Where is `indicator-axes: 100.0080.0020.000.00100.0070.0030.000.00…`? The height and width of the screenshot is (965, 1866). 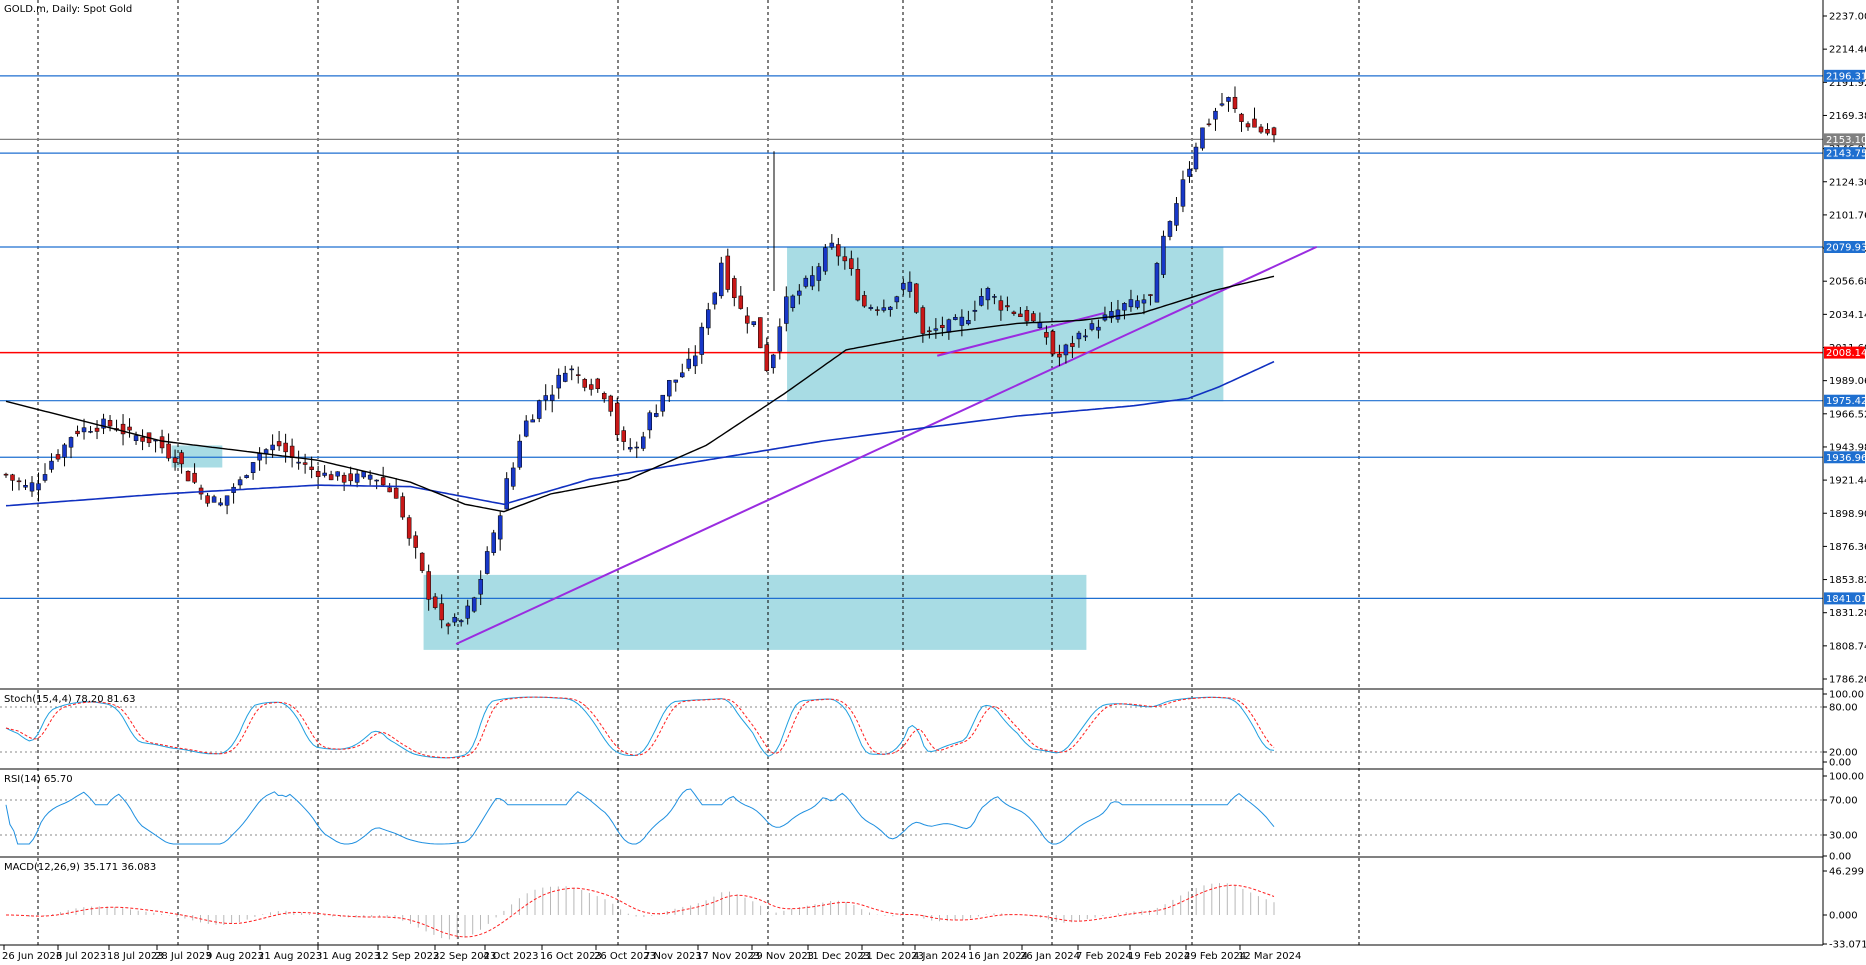
indicator-axes: 100.0080.0020.000.00100.0070.0030.000.00… is located at coordinates (1844, 820).